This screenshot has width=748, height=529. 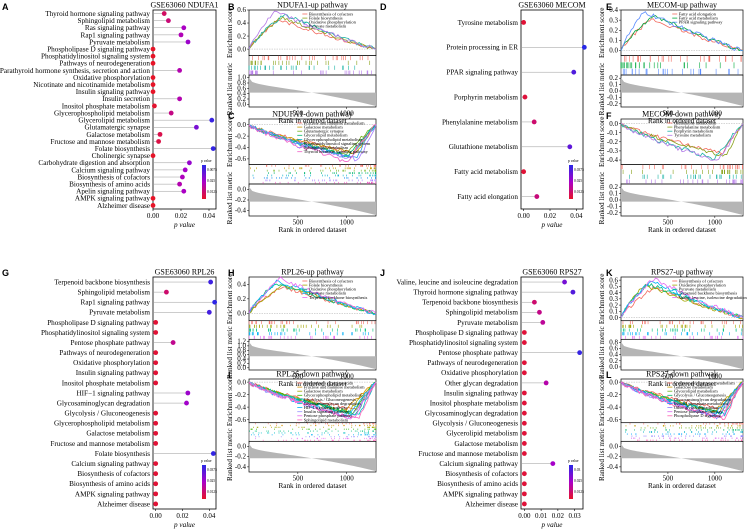 What do you see at coordinates (609, 375) in the screenshot?
I see `panel-letter-L: L` at bounding box center [609, 375].